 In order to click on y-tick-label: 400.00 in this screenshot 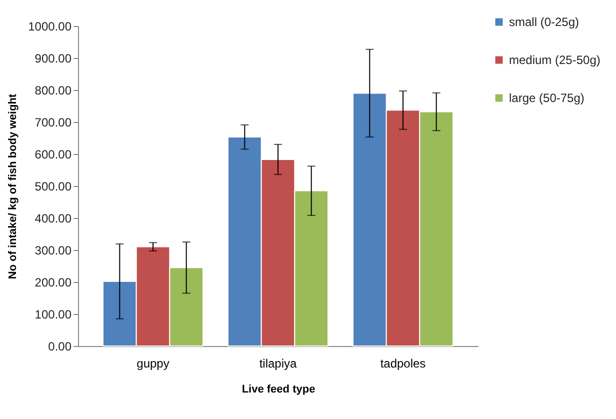, I will do `click(53, 219)`.